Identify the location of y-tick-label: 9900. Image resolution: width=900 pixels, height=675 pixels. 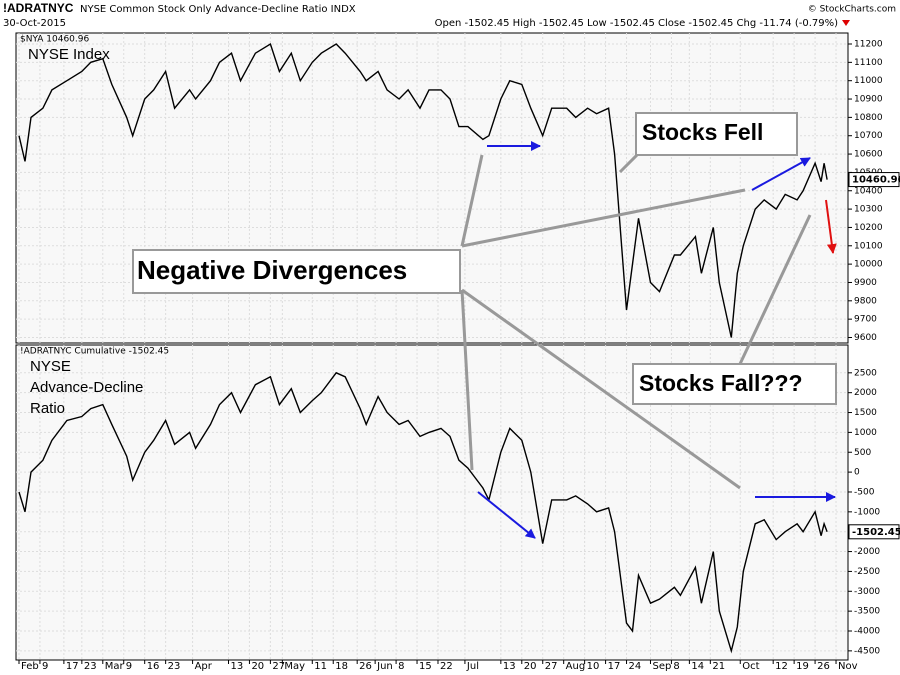
(865, 283).